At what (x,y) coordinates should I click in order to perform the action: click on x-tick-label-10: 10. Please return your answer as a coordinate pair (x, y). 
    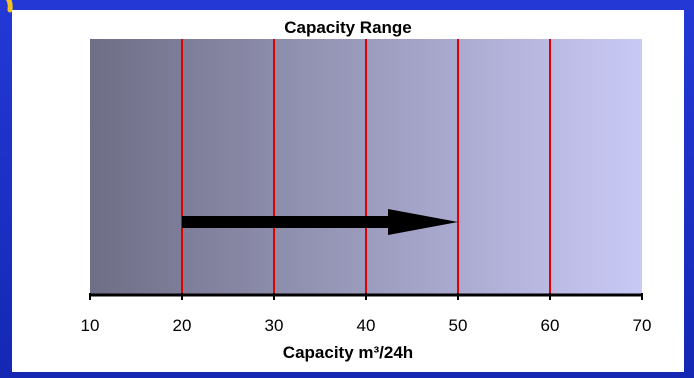
    Looking at the image, I should click on (90, 325).